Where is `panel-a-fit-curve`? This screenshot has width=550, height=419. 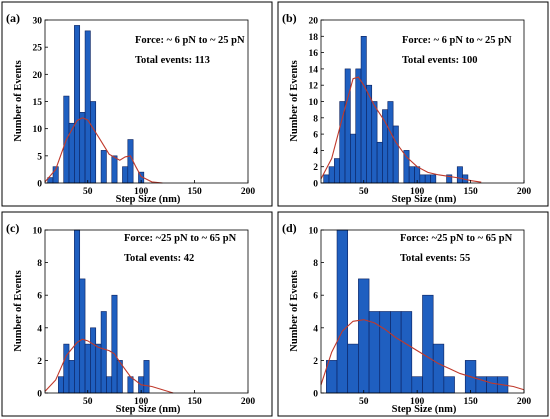 panel-a-fit-curve is located at coordinates (103, 150).